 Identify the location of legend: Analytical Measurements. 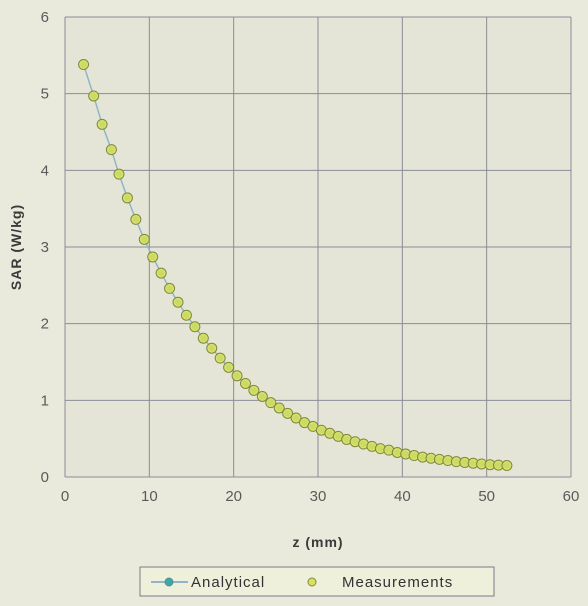
(317, 581).